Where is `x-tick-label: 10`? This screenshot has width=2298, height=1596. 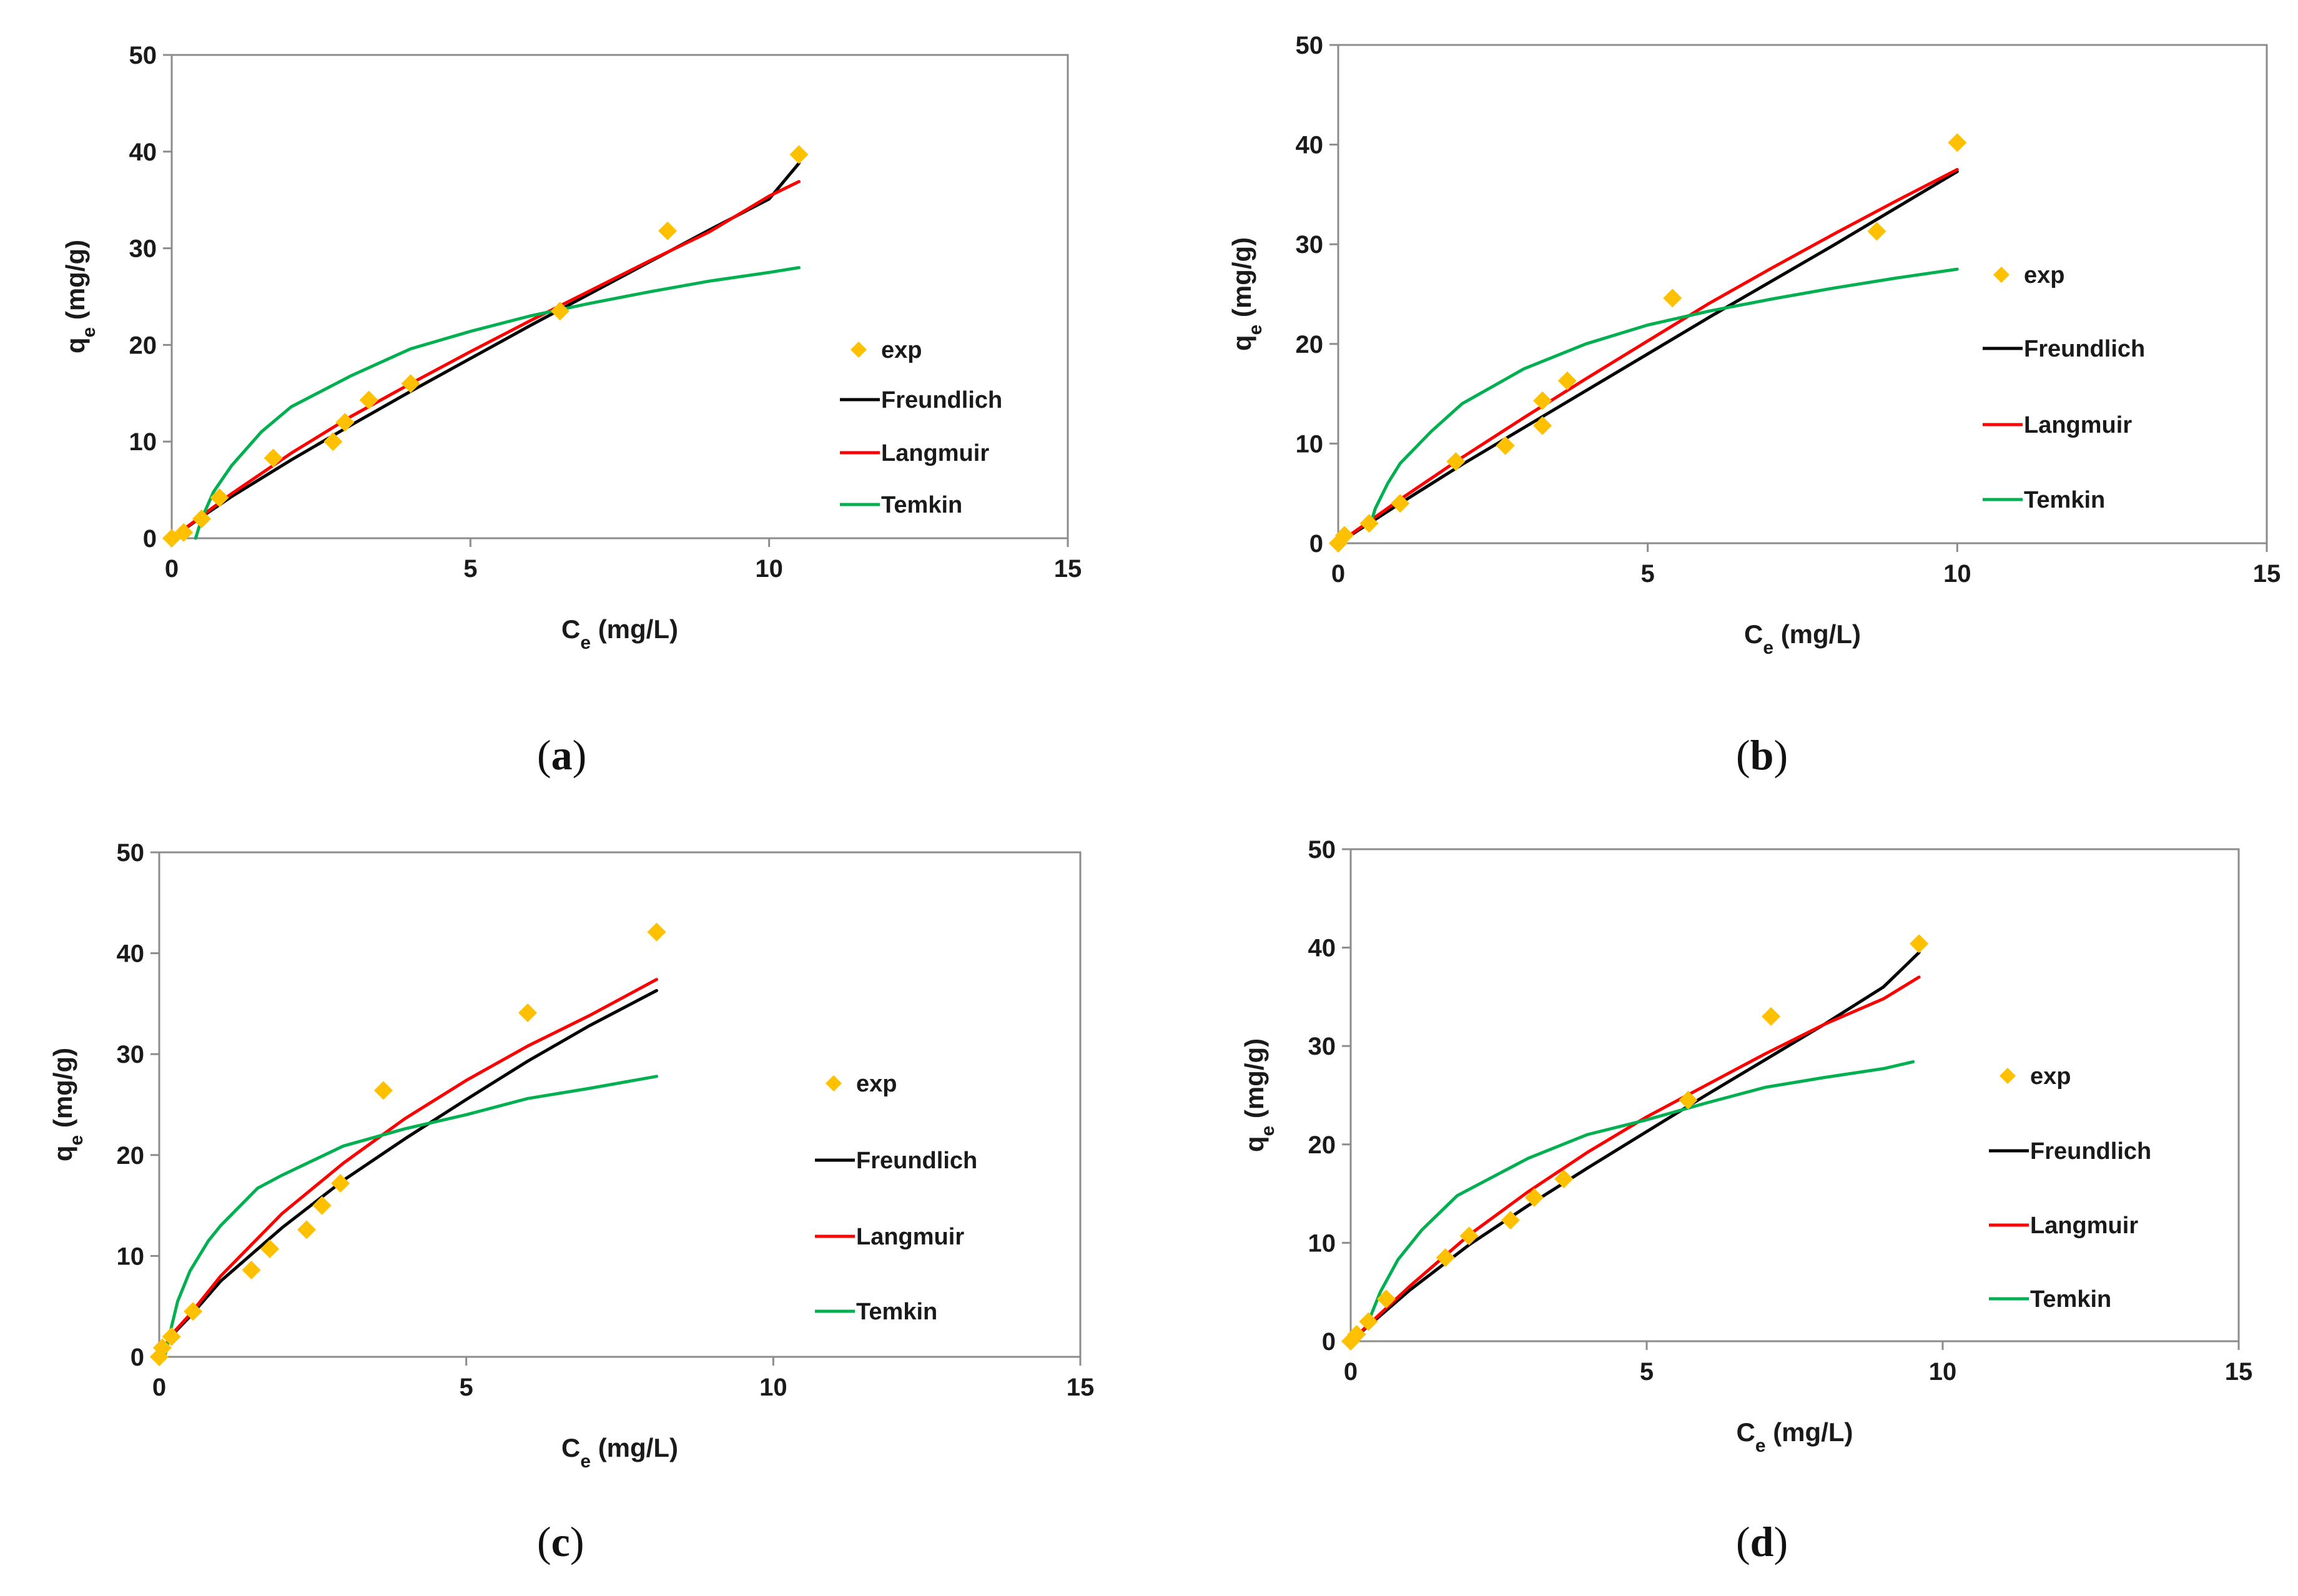 x-tick-label: 10 is located at coordinates (769, 569).